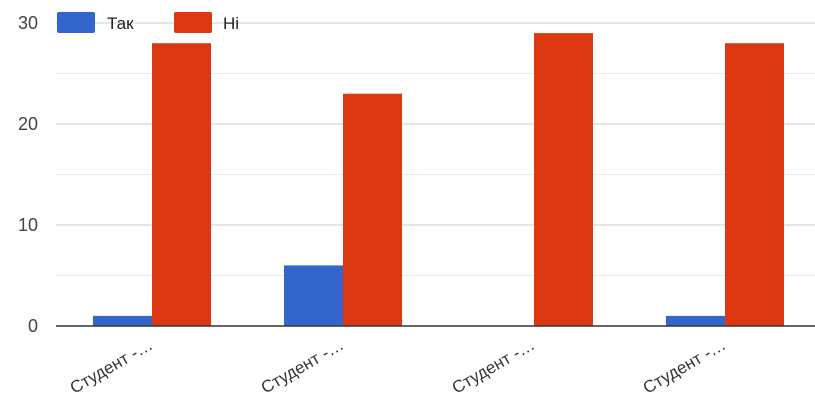 Image resolution: width=815 pixels, height=402 pixels. I want to click on y-axis-ticks: 0 10 20 30, so click(28, 174).